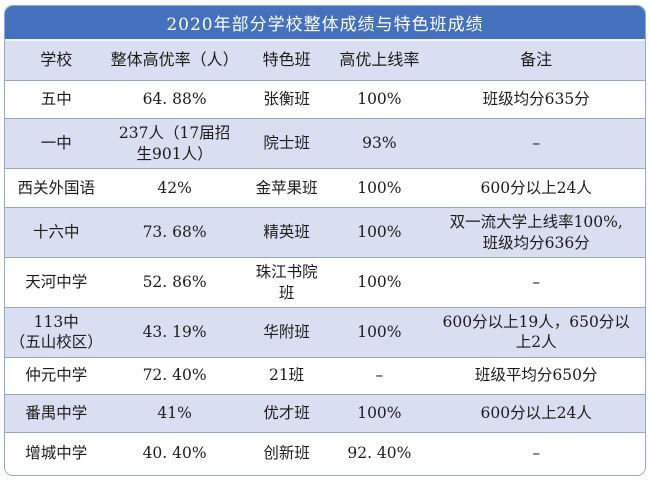  What do you see at coordinates (286, 99) in the screenshot?
I see `cell-special-class: 张衡班` at bounding box center [286, 99].